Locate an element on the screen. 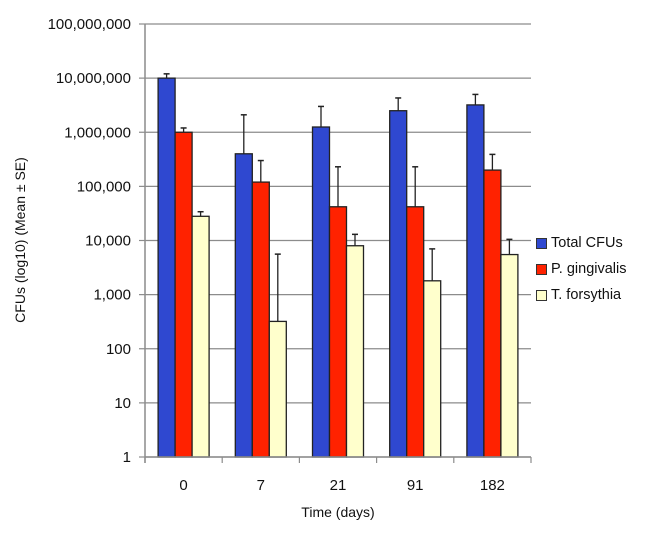  legend-label: P. gingivalis is located at coordinates (589, 269).